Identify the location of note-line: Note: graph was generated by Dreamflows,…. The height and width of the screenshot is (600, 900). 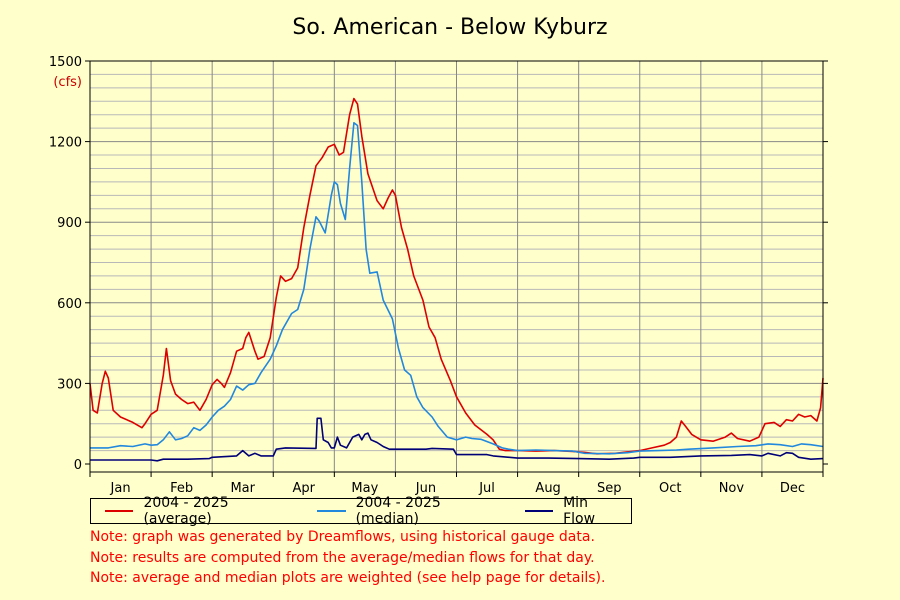
(342, 537).